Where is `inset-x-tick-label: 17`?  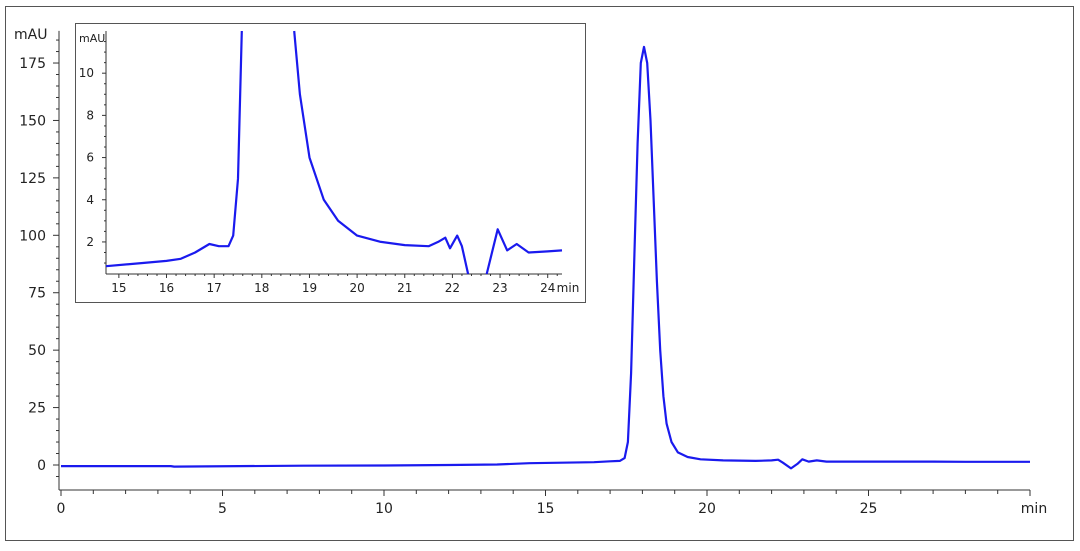 inset-x-tick-label: 17 is located at coordinates (214, 288).